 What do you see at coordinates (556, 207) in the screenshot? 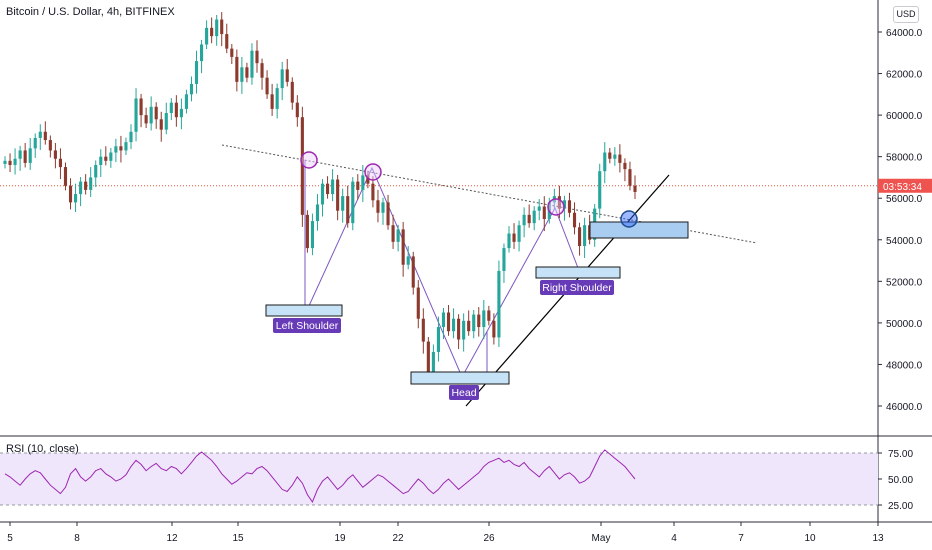
I see `right-shoulder-circle` at bounding box center [556, 207].